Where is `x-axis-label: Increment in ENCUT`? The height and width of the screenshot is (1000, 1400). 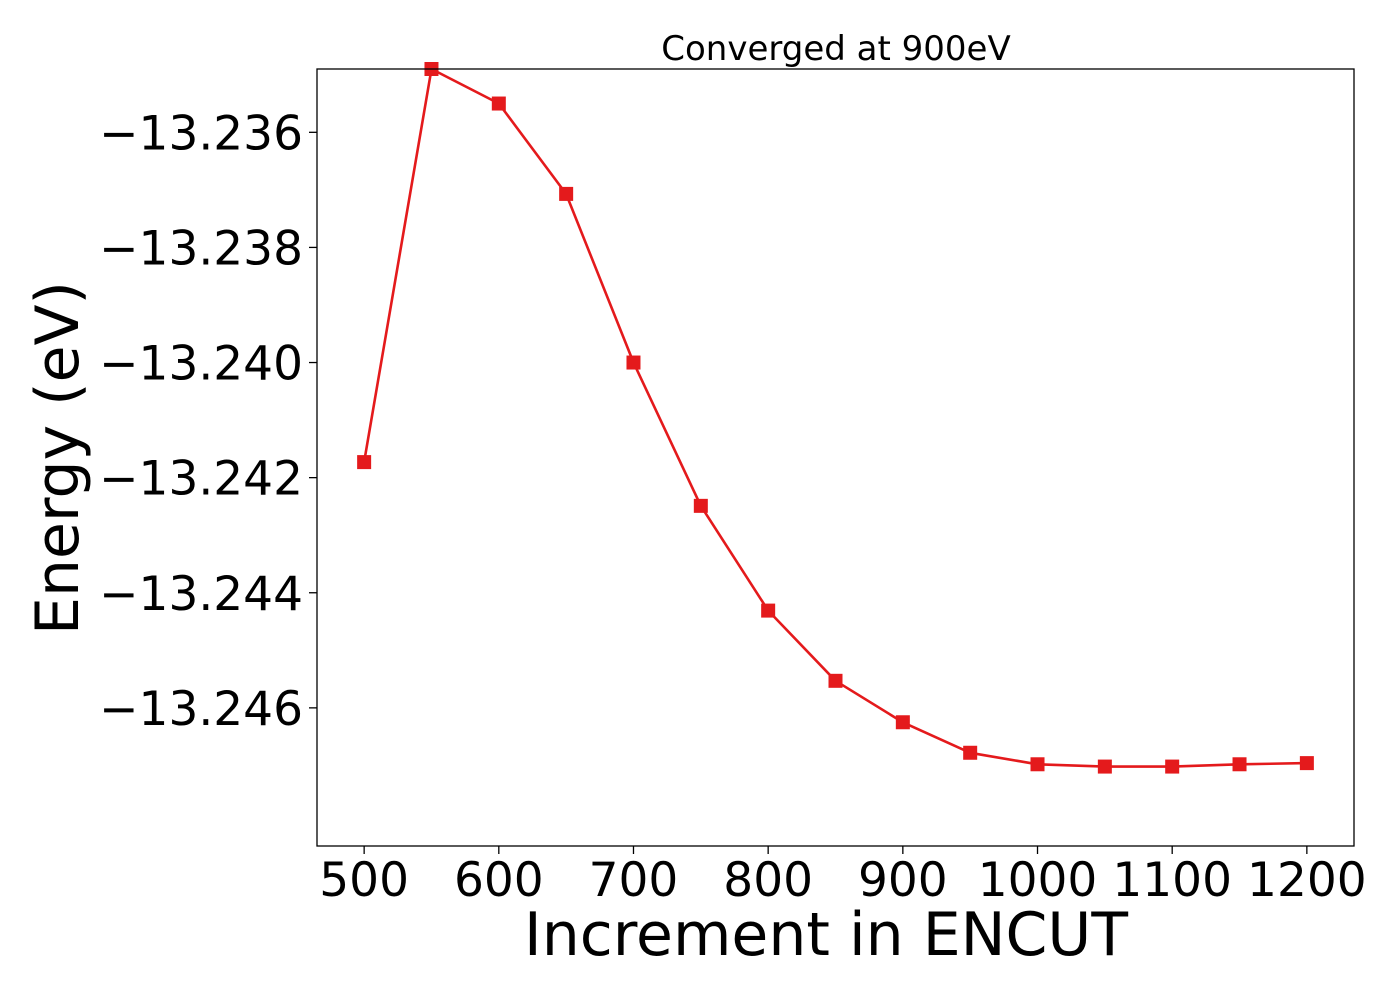 x-axis-label: Increment in ENCUT is located at coordinates (826, 935).